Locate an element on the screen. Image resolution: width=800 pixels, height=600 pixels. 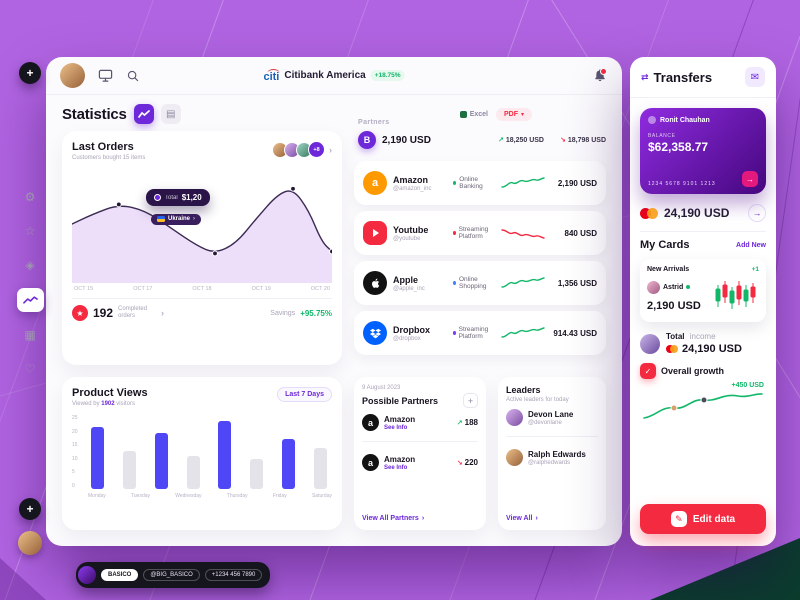
x-tick: OCT 17 is located at coordinates (143, 289).